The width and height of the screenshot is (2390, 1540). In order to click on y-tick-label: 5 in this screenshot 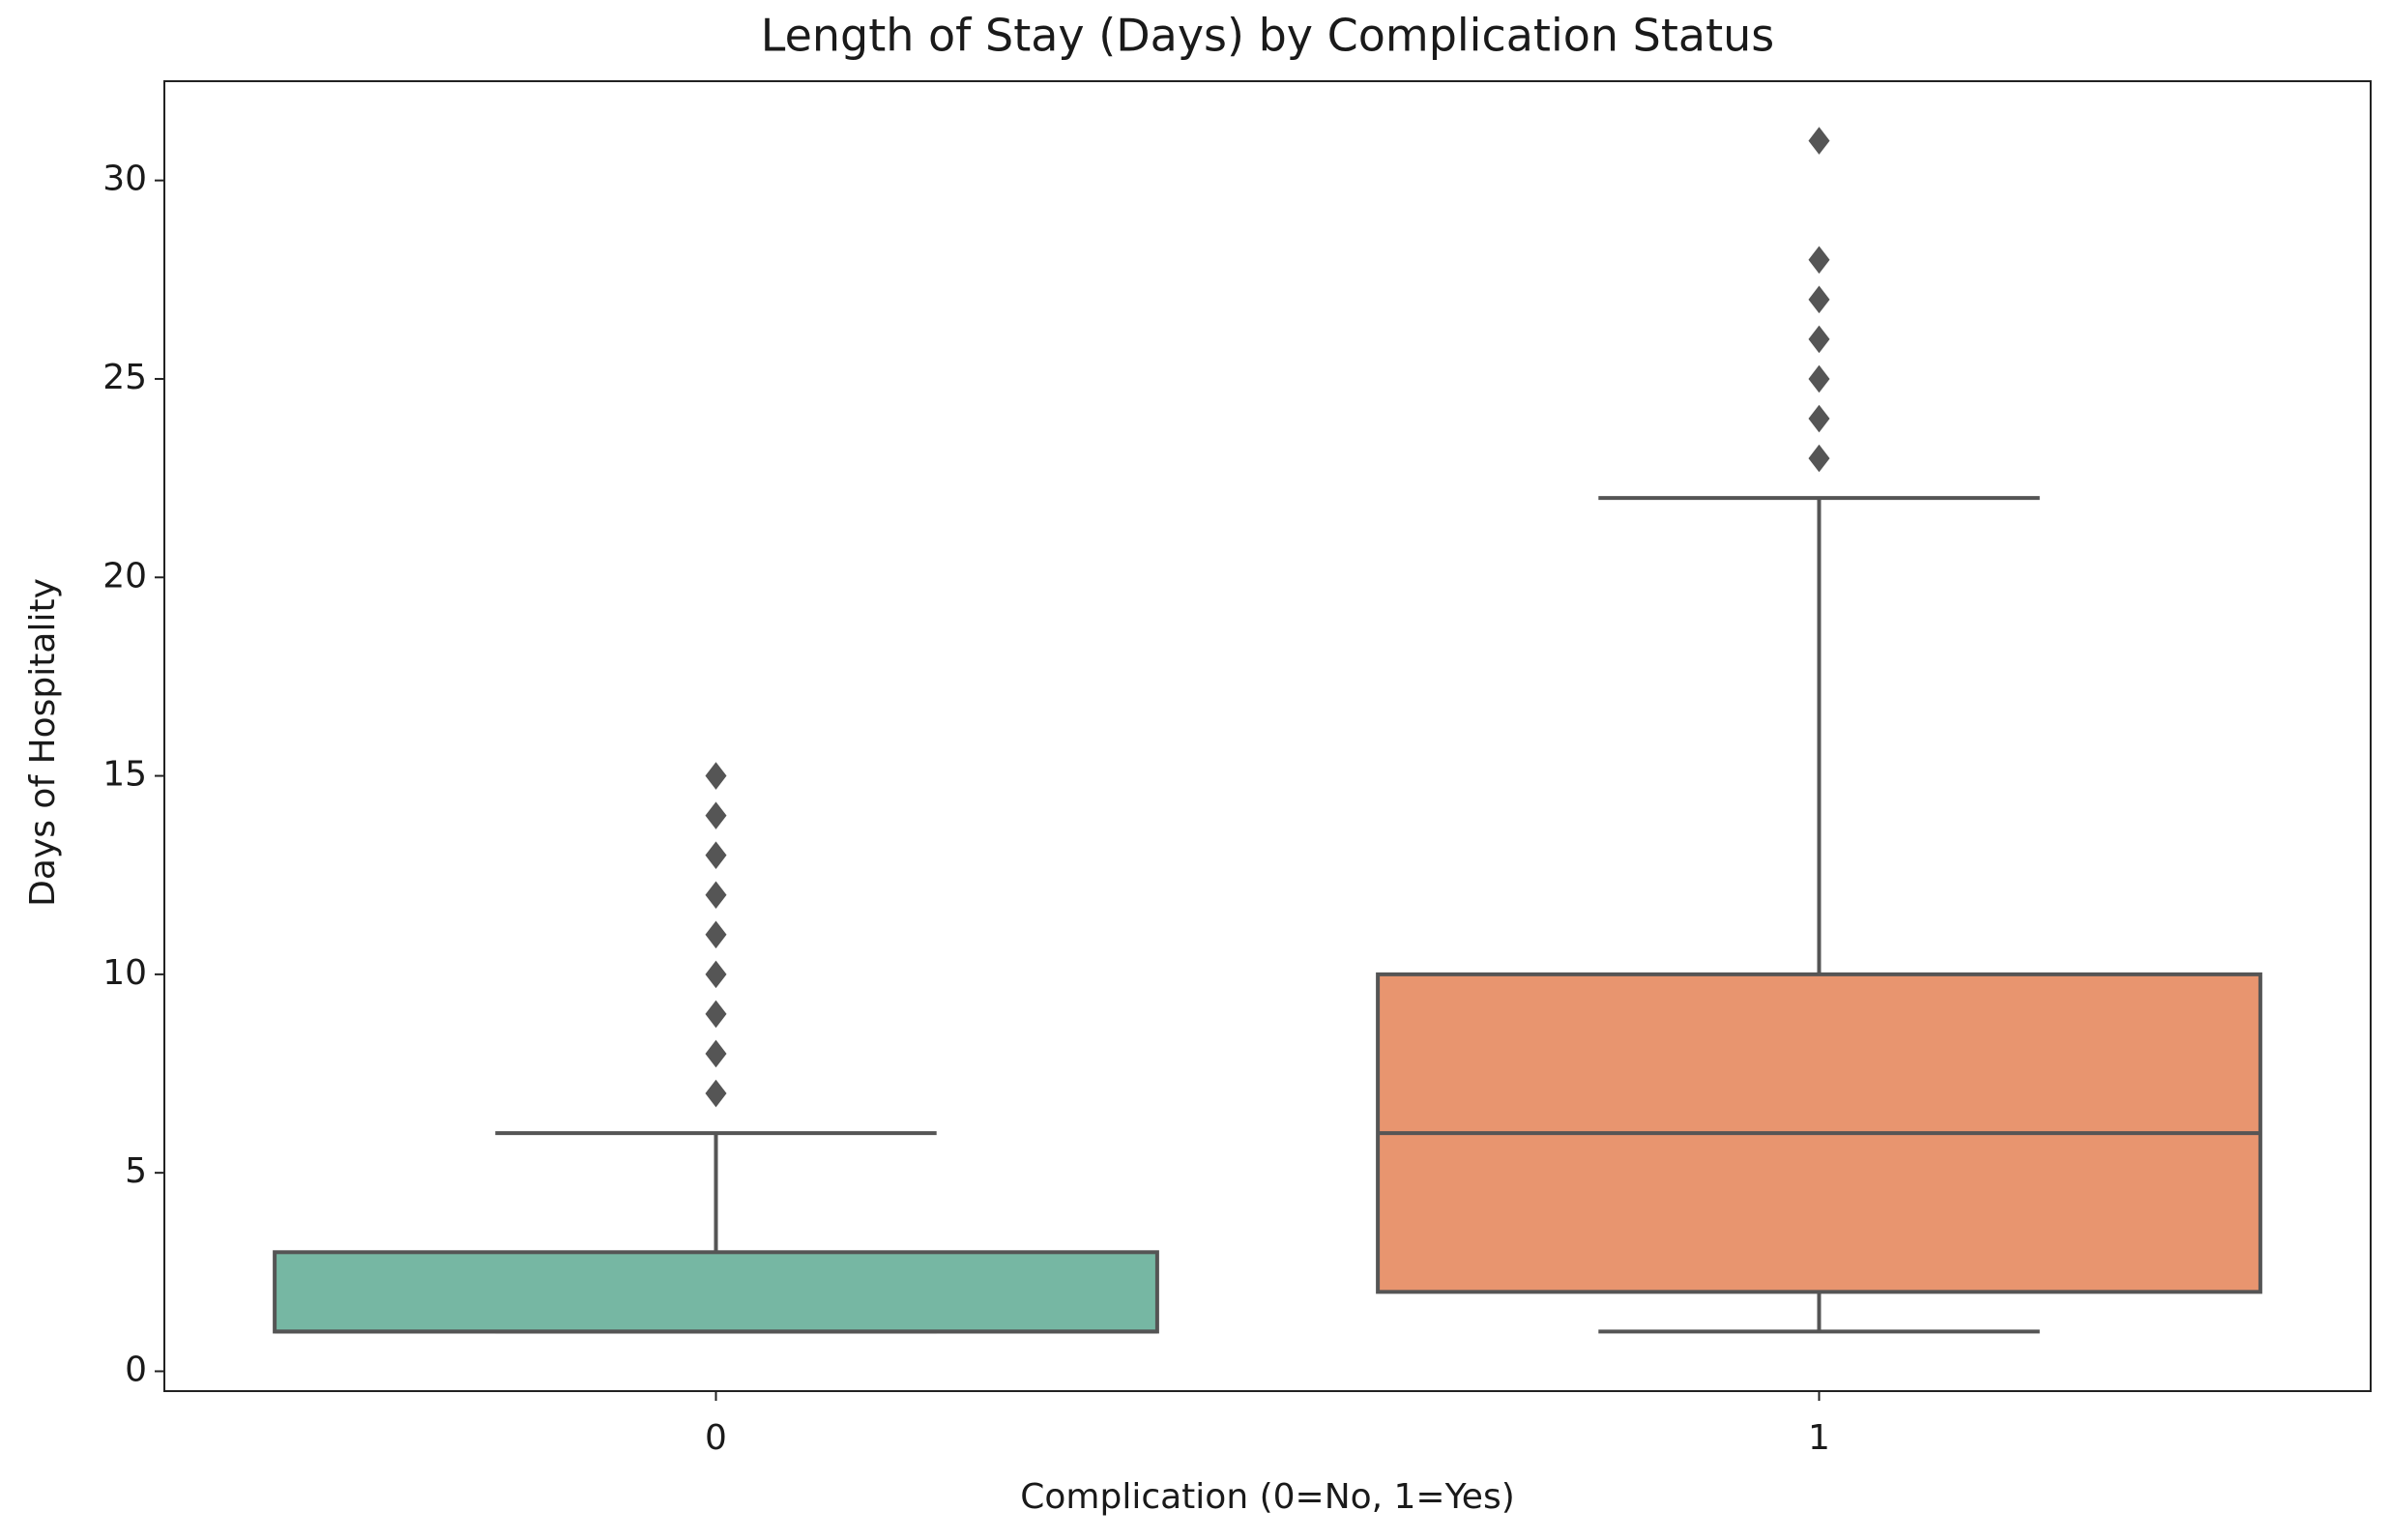, I will do `click(136, 1171)`.